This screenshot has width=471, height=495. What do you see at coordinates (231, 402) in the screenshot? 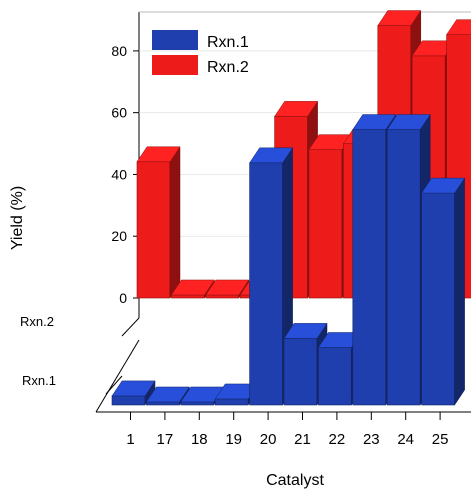
I see `bar-rxn1-19-front` at bounding box center [231, 402].